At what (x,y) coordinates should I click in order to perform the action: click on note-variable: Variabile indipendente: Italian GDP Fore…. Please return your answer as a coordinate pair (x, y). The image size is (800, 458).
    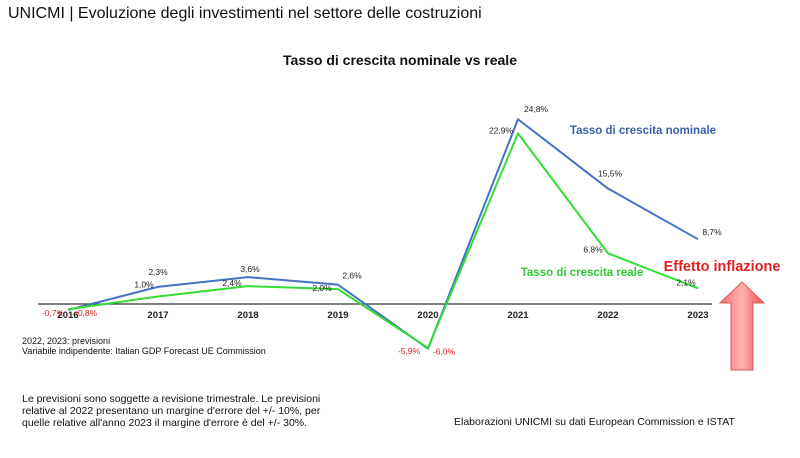
    Looking at the image, I should click on (144, 351).